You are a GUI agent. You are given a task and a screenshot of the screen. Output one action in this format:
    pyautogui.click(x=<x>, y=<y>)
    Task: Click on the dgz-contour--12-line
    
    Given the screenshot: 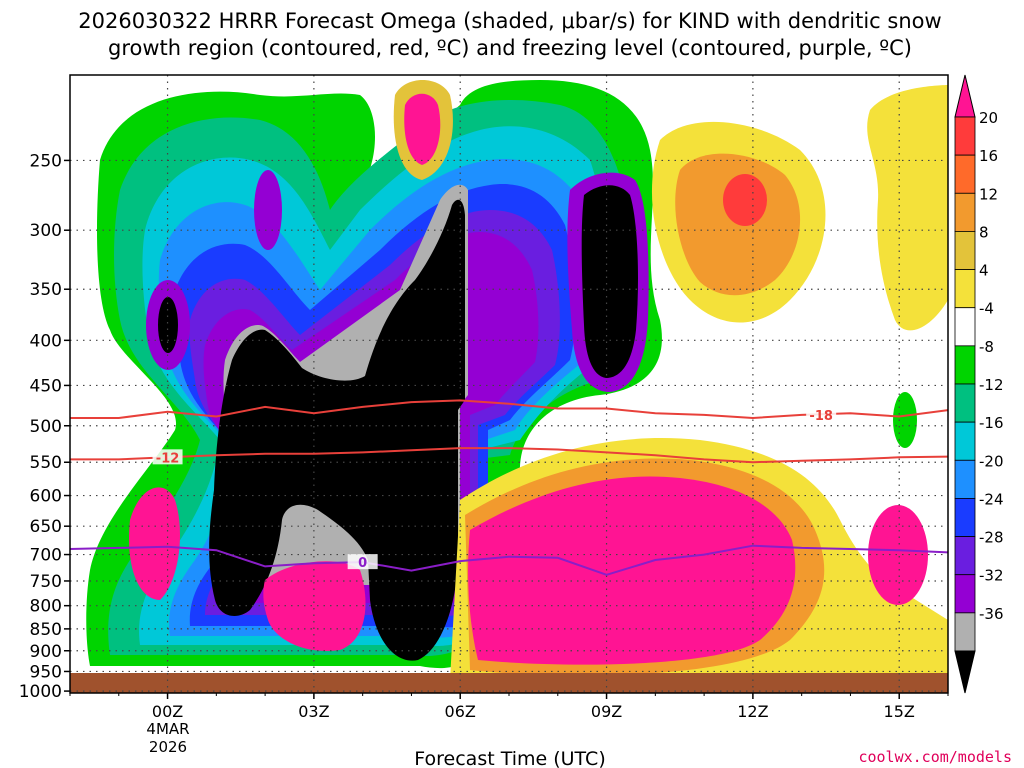 What is the action you would take?
    pyautogui.click(x=509, y=455)
    